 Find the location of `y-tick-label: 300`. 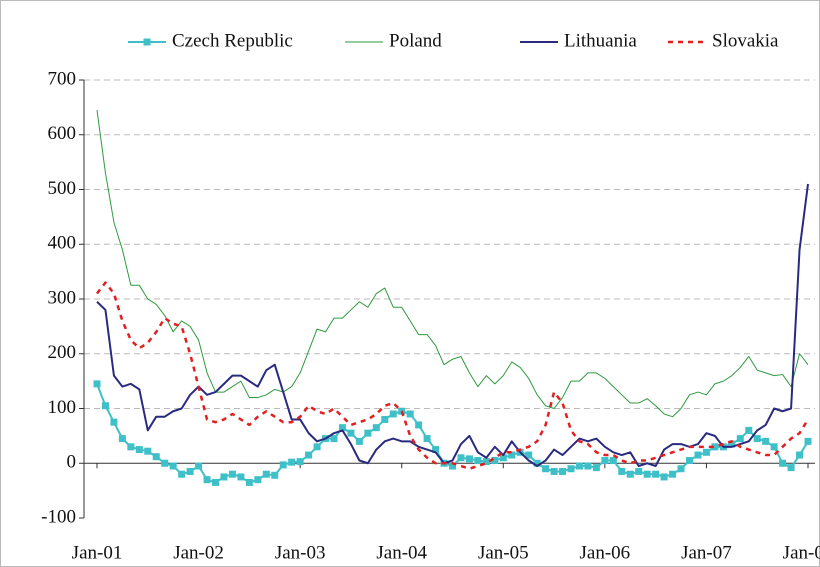

y-tick-label: 300 is located at coordinates (62, 297).